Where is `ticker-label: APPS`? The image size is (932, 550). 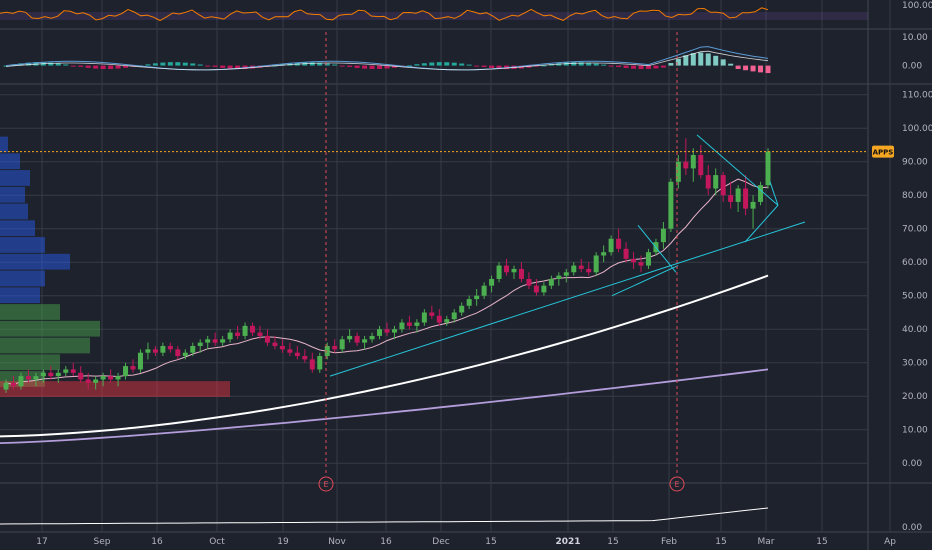
ticker-label: APPS is located at coordinates (883, 153).